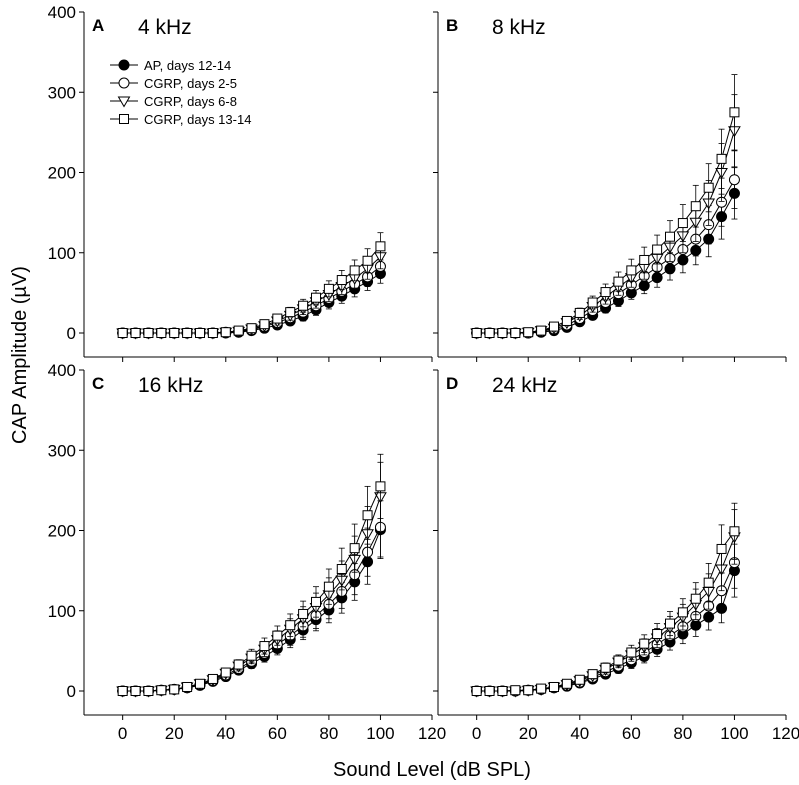  I want to click on x-tick-label: 60, so click(631, 733).